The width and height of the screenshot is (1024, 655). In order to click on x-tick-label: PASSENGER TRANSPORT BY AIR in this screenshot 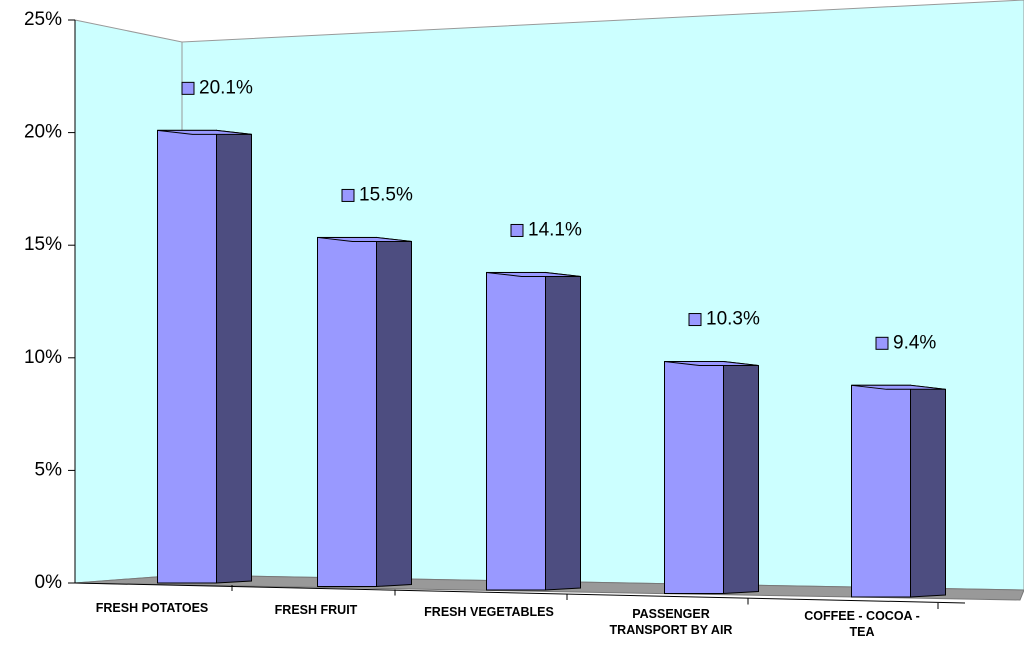, I will do `click(671, 622)`.